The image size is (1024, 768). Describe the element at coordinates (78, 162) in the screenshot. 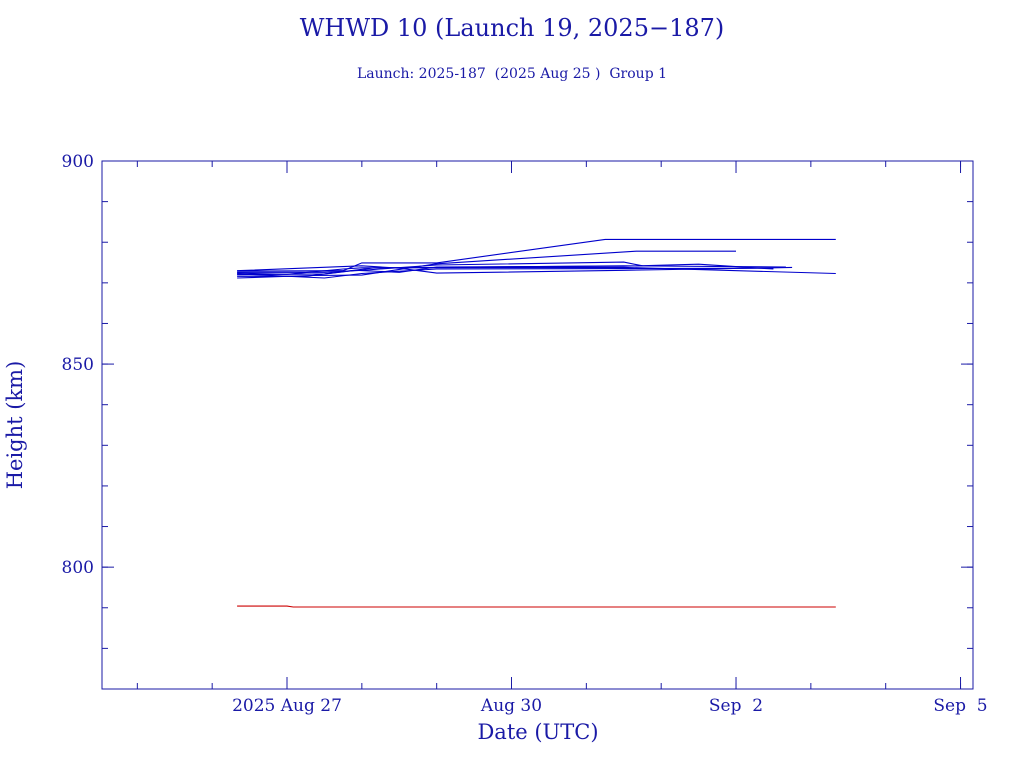

I see `y-tick-label: 900` at that location.